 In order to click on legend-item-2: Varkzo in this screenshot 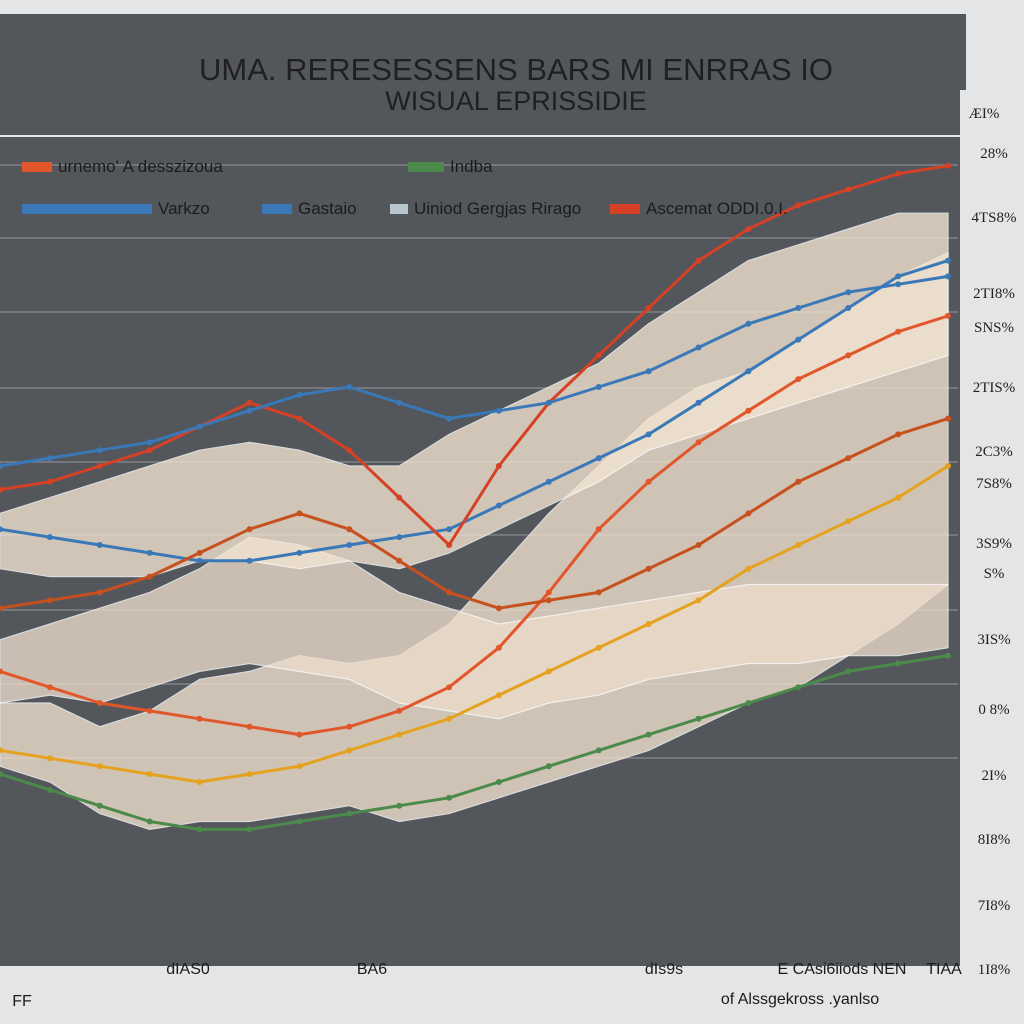, I will do `click(116, 208)`.